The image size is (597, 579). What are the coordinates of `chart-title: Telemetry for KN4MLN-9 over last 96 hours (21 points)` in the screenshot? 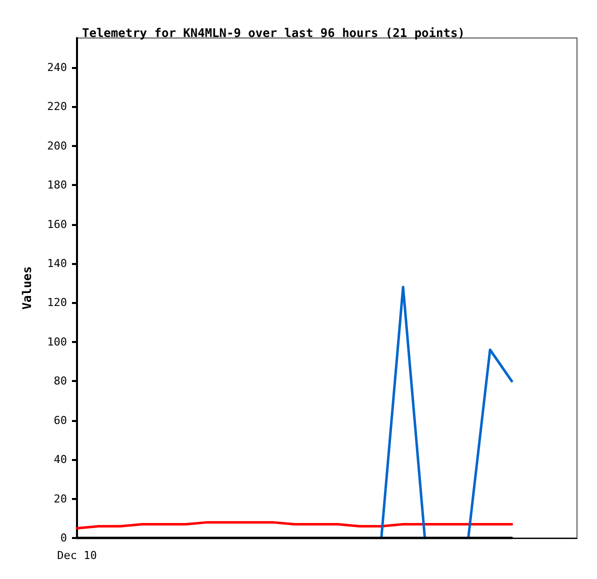 It's located at (273, 33).